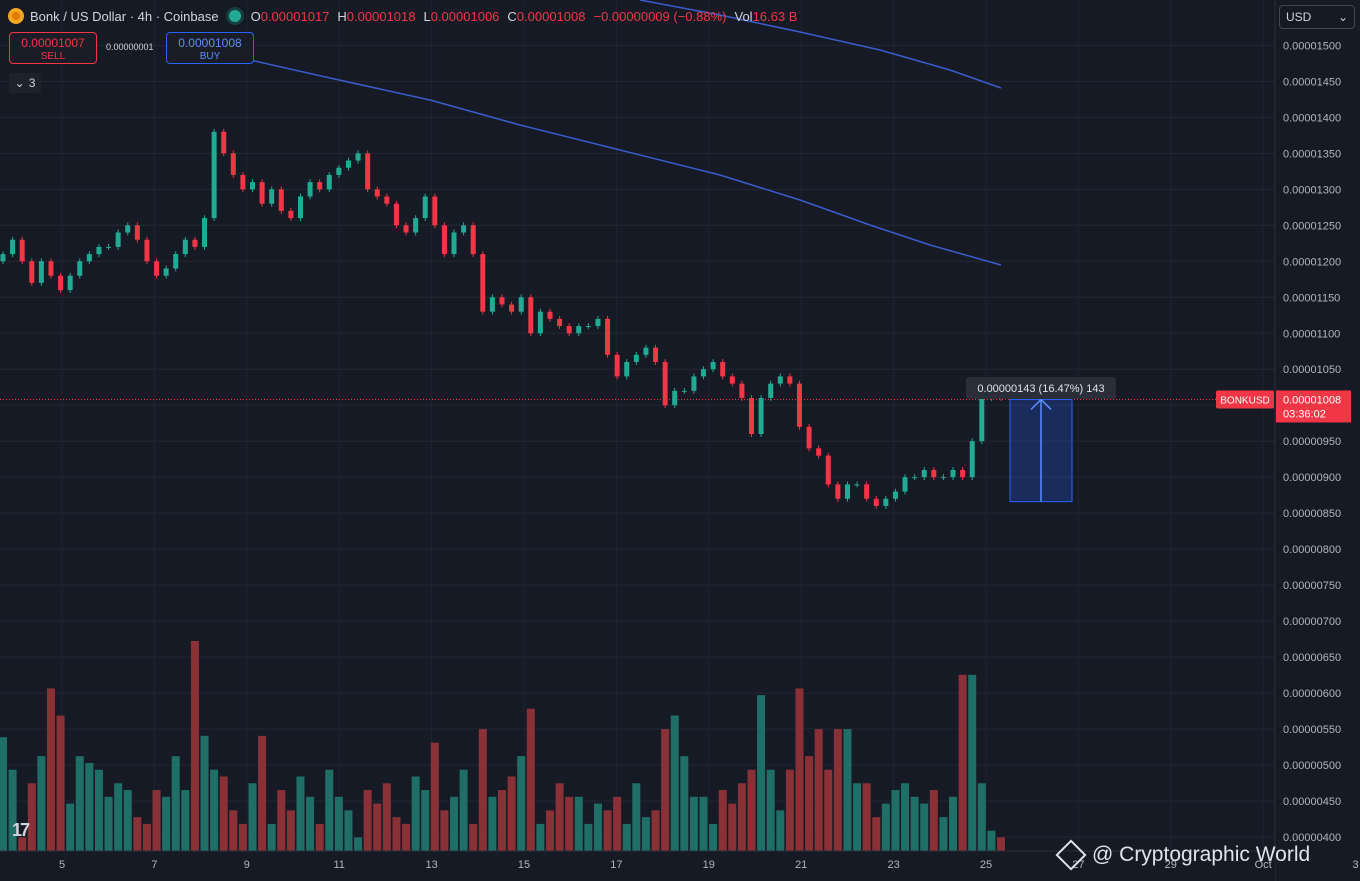 Image resolution: width=1360 pixels, height=881 pixels. I want to click on price-tag-value: 0.00001008, so click(1312, 400).